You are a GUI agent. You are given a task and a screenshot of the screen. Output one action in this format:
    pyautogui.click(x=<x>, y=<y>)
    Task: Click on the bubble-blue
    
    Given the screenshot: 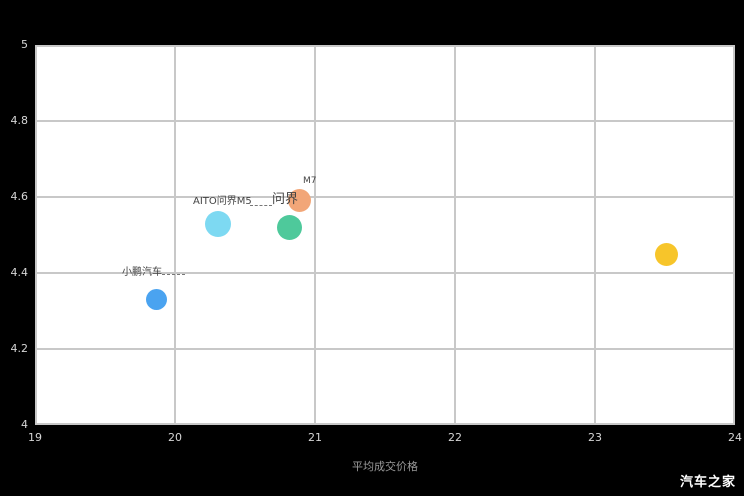 What is the action you would take?
    pyautogui.click(x=157, y=300)
    